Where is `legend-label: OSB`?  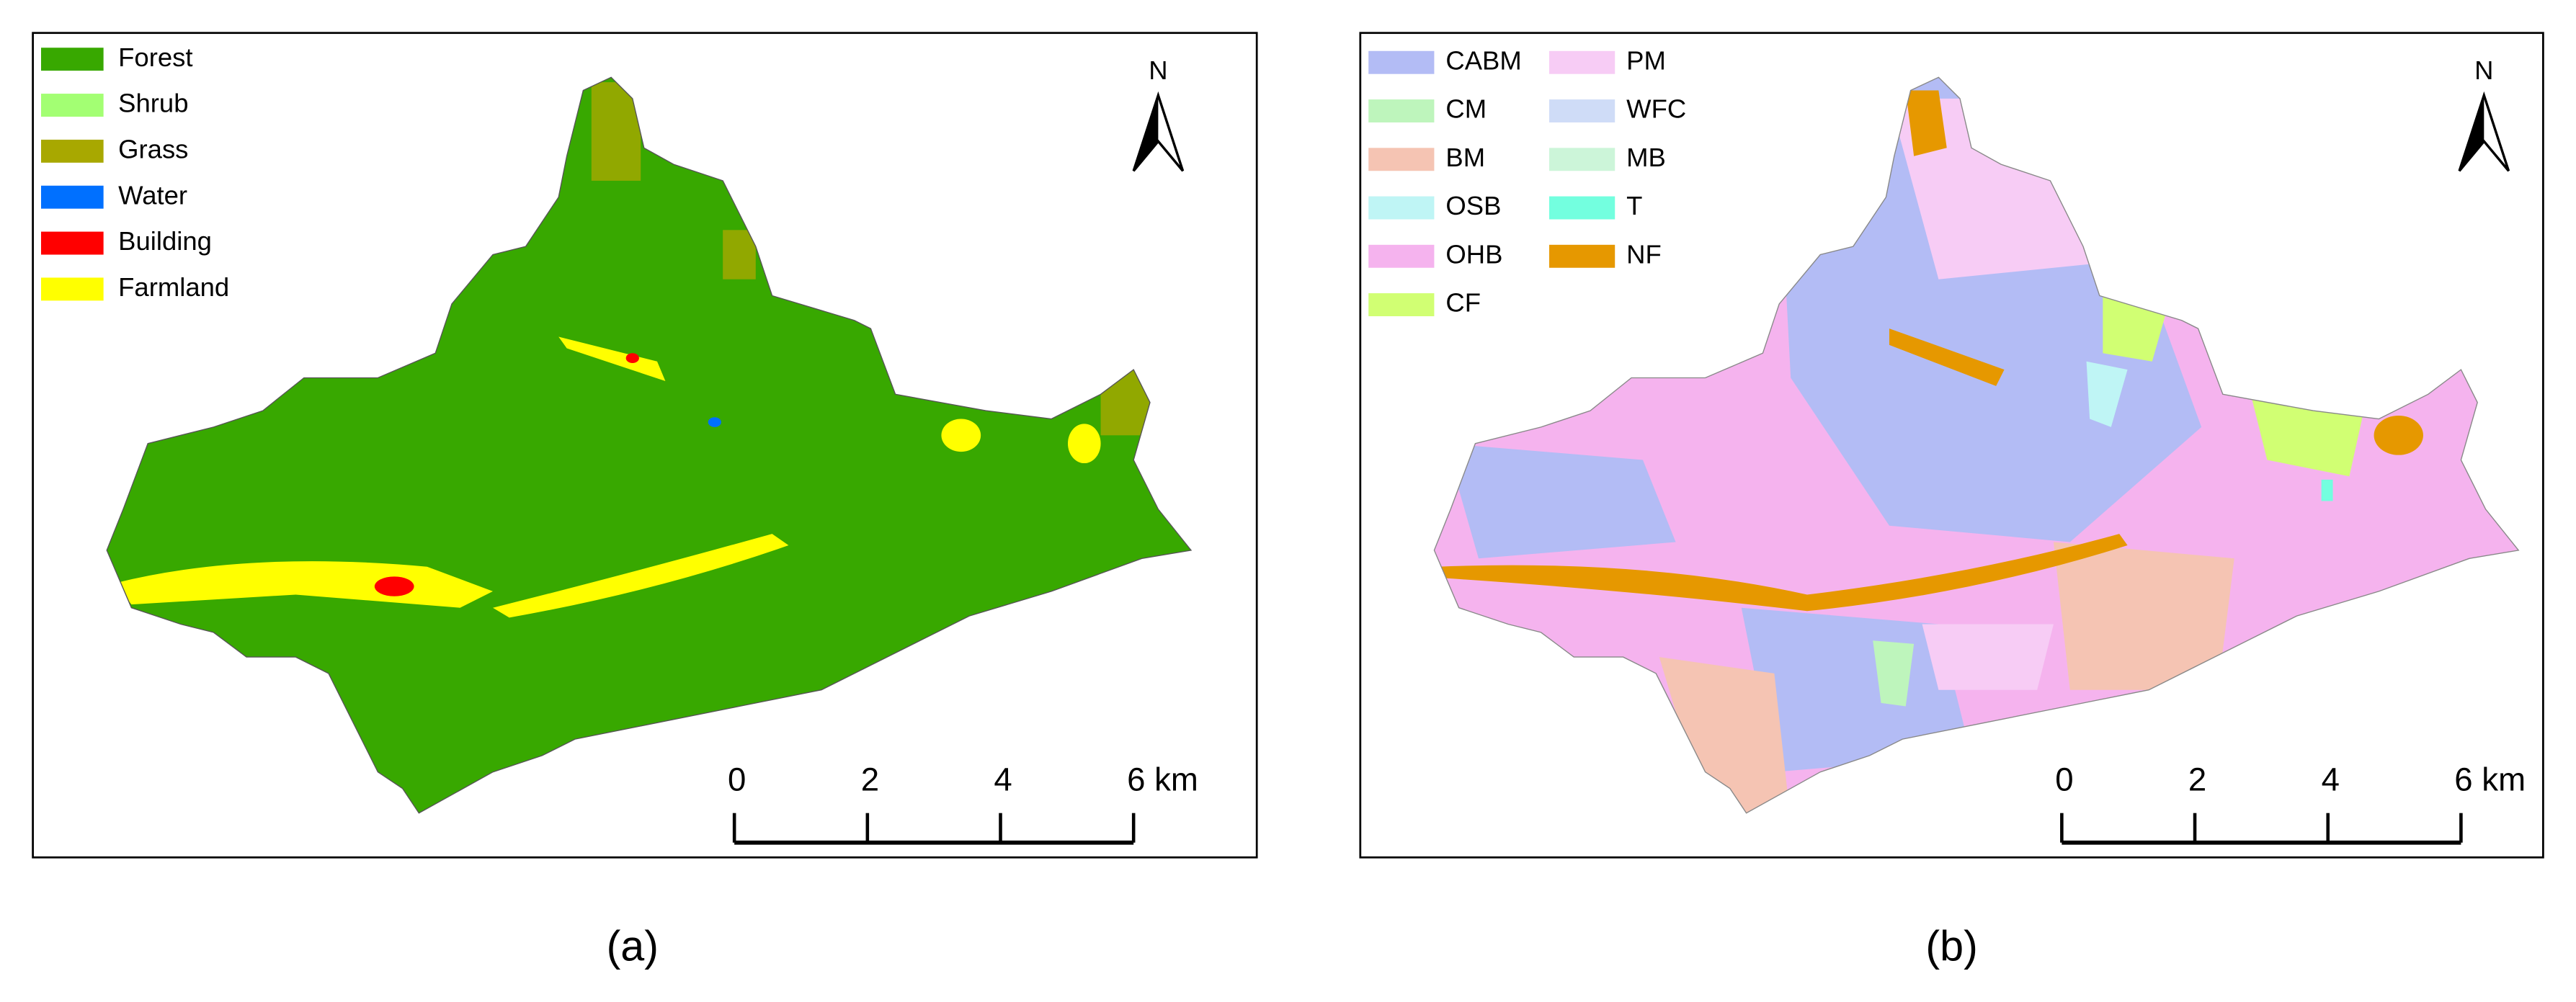
legend-label: OSB is located at coordinates (1473, 205).